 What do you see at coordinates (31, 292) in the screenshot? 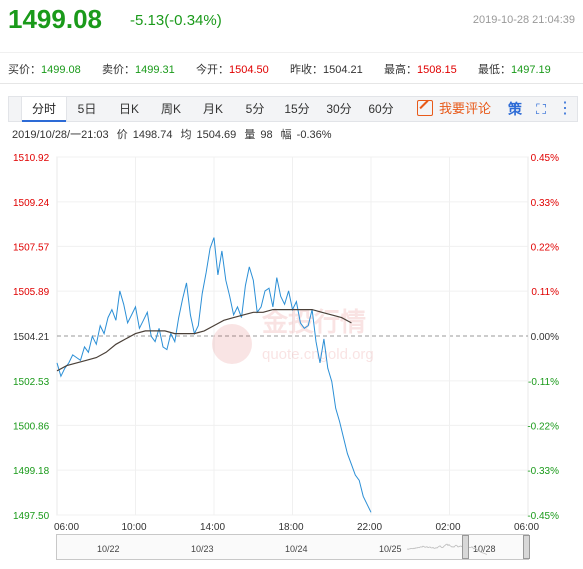
I see `y-tick-left: 1505.89` at bounding box center [31, 292].